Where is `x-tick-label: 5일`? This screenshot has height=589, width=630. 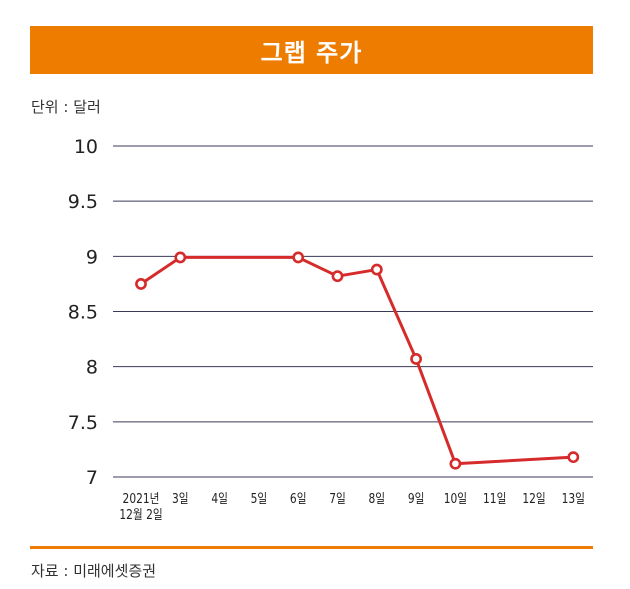
x-tick-label: 5일 is located at coordinates (259, 498).